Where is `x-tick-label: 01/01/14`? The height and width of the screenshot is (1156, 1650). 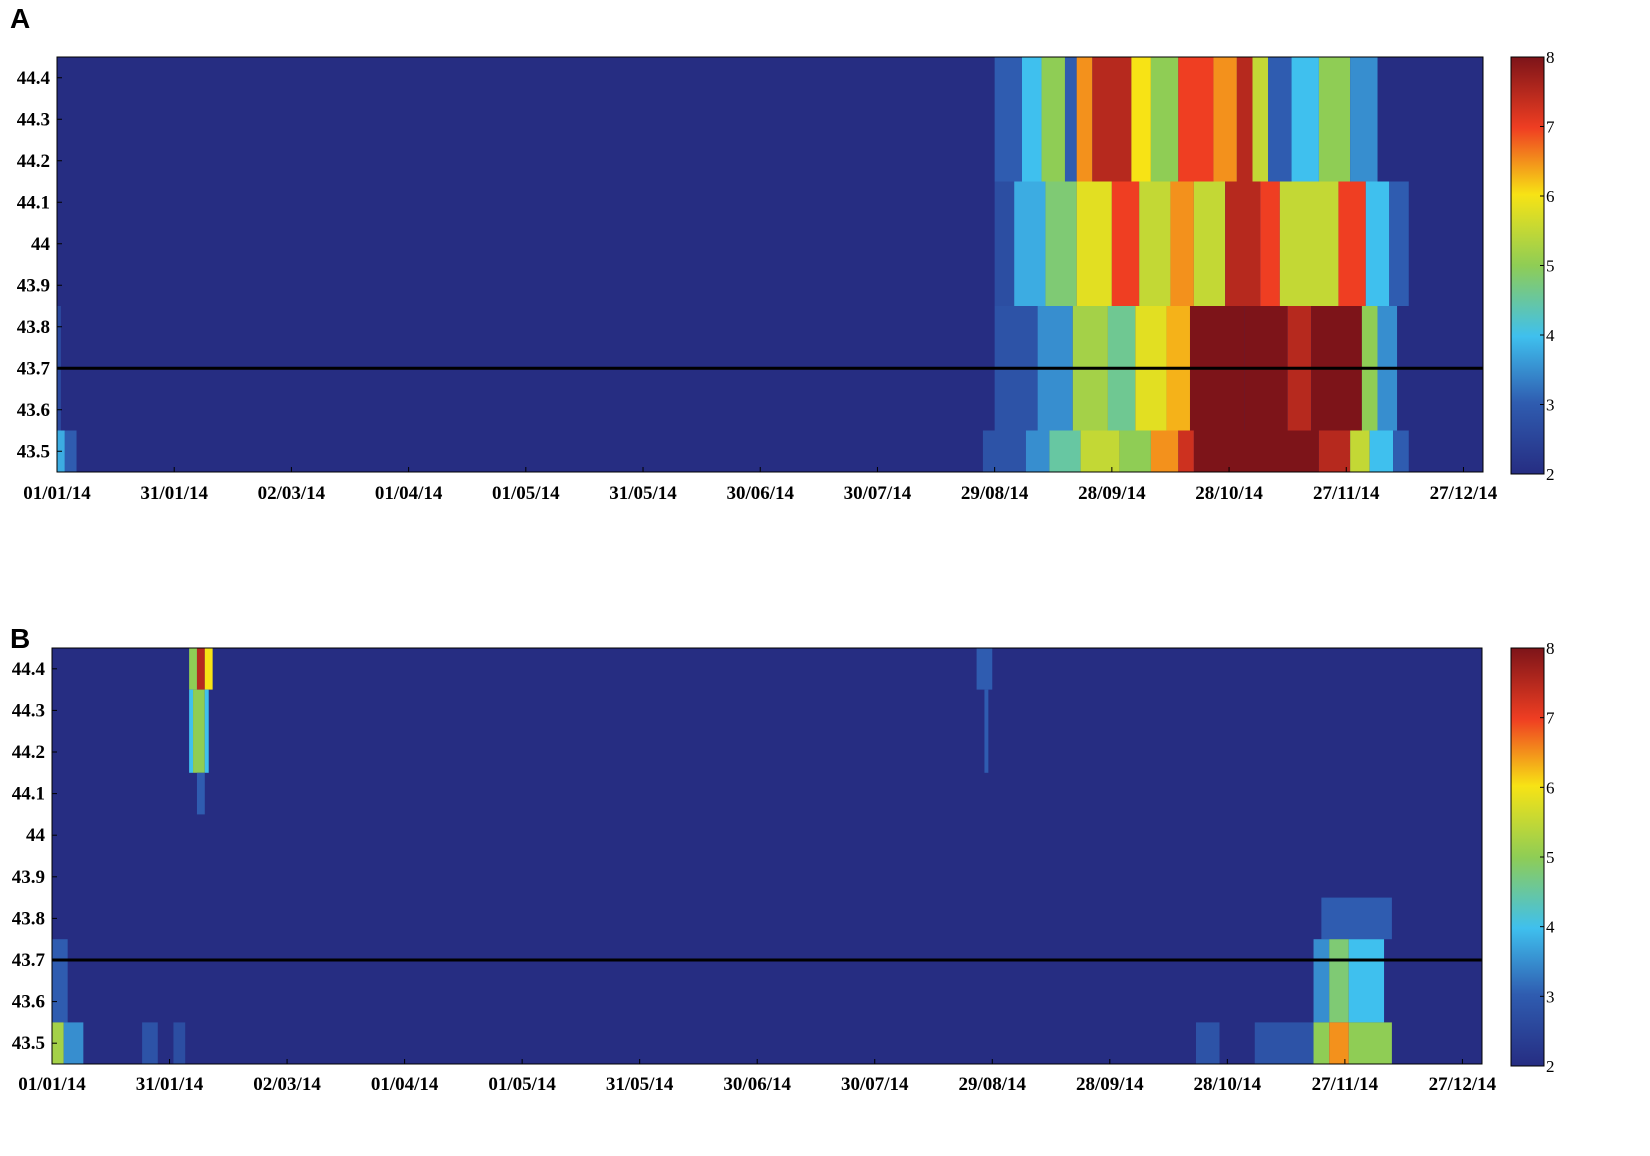 x-tick-label: 01/01/14 is located at coordinates (57, 493).